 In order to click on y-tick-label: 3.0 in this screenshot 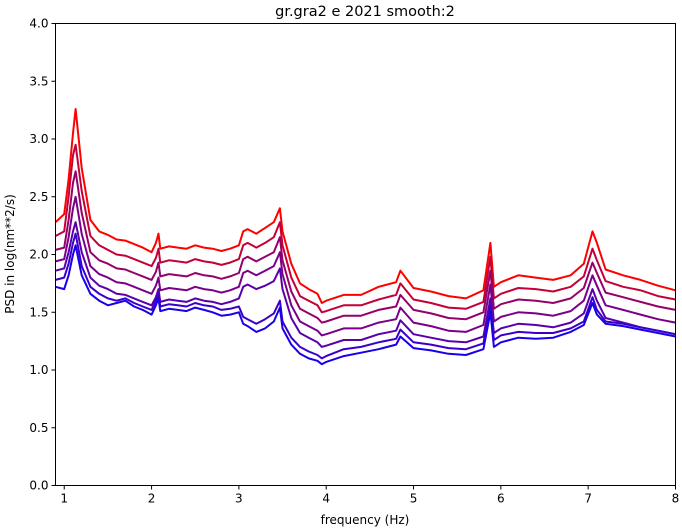, I will do `click(38, 139)`.